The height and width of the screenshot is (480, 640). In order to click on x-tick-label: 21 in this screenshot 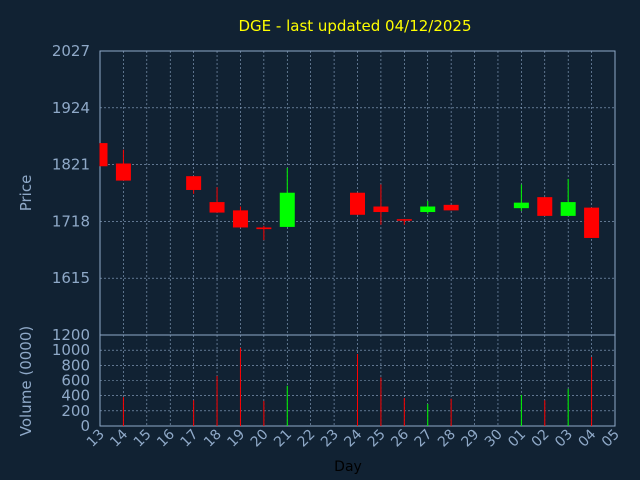, I will do `click(283, 439)`.